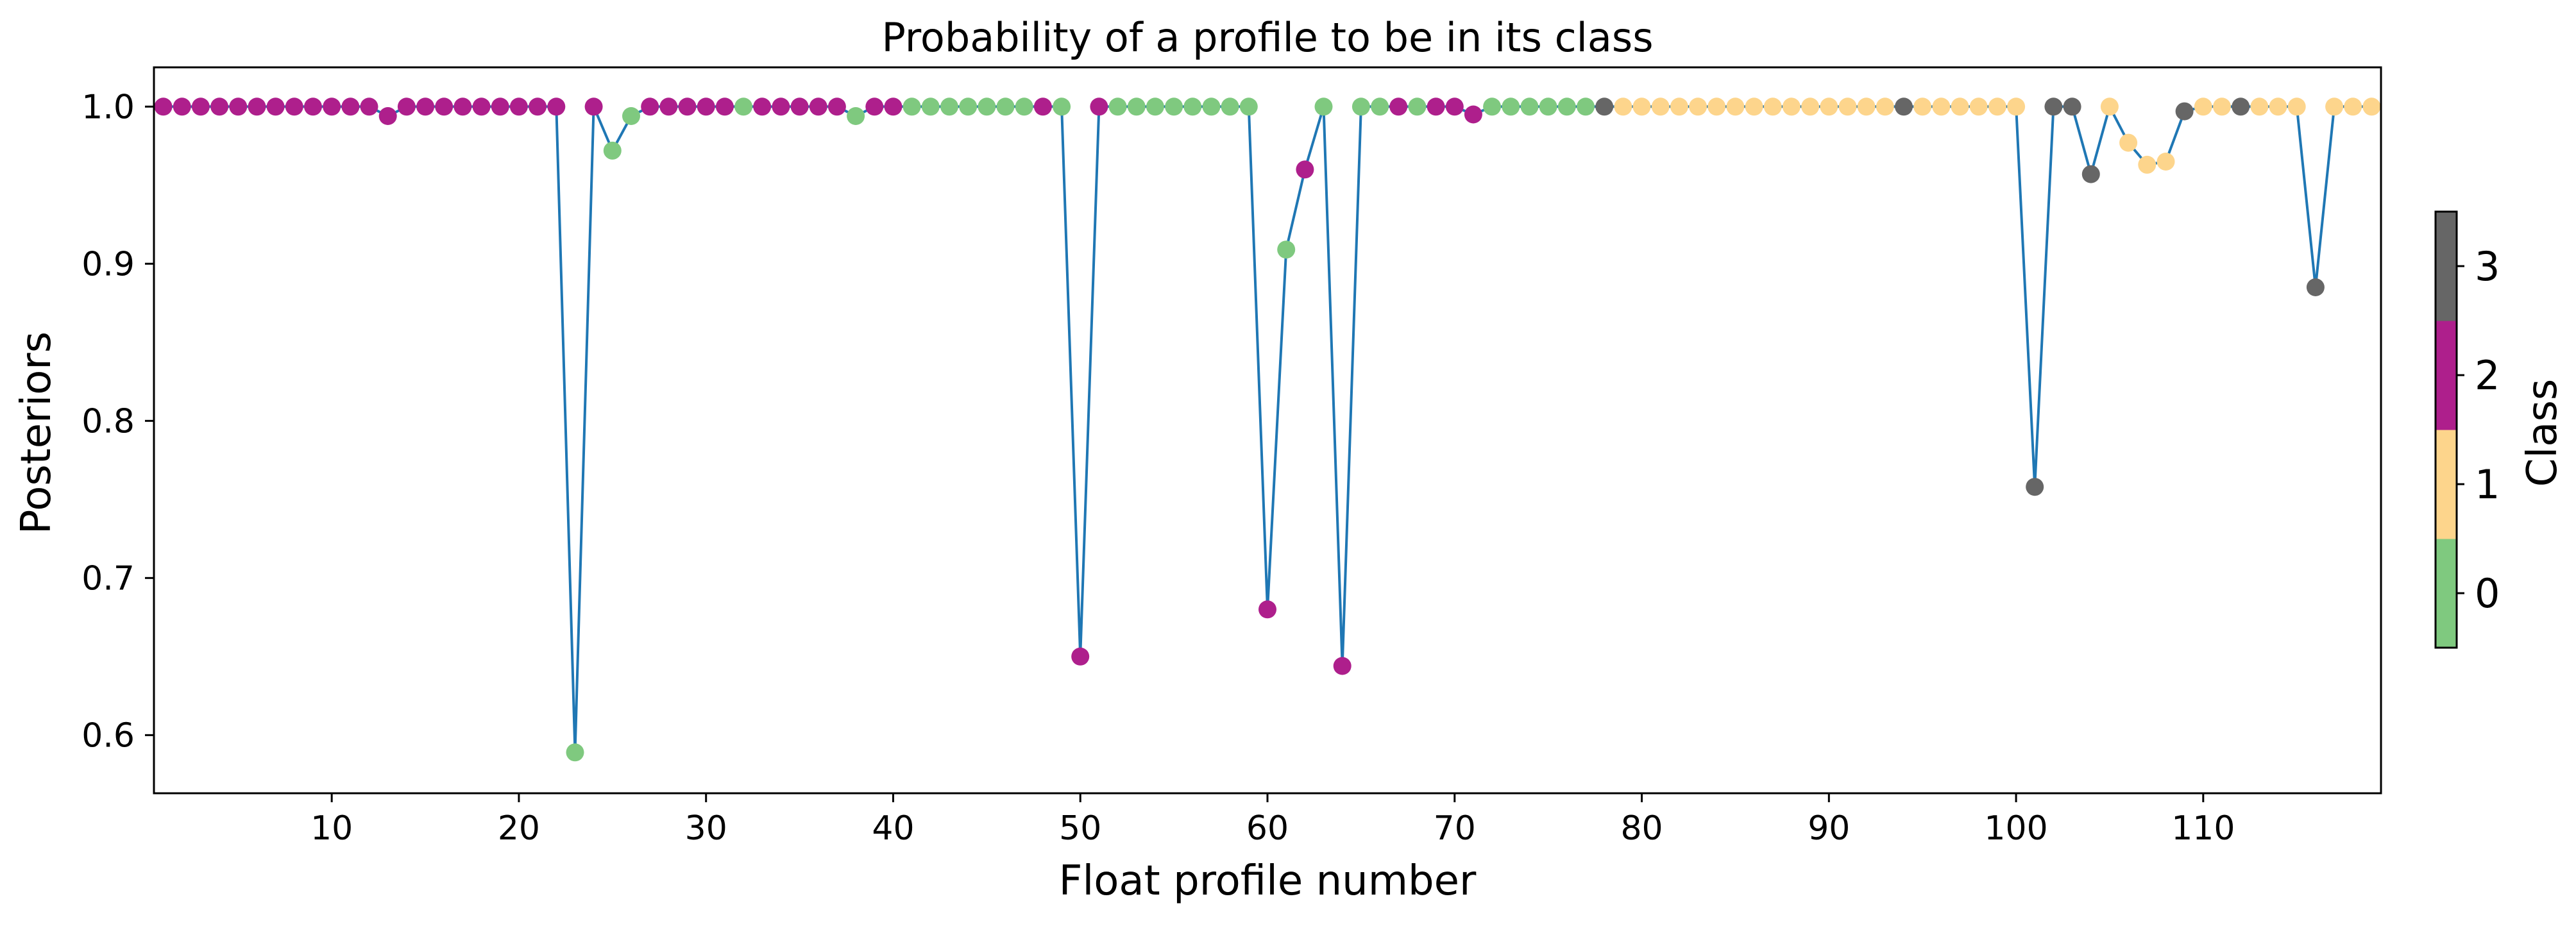  What do you see at coordinates (1455, 828) in the screenshot?
I see `x-tick-label-70: 70` at bounding box center [1455, 828].